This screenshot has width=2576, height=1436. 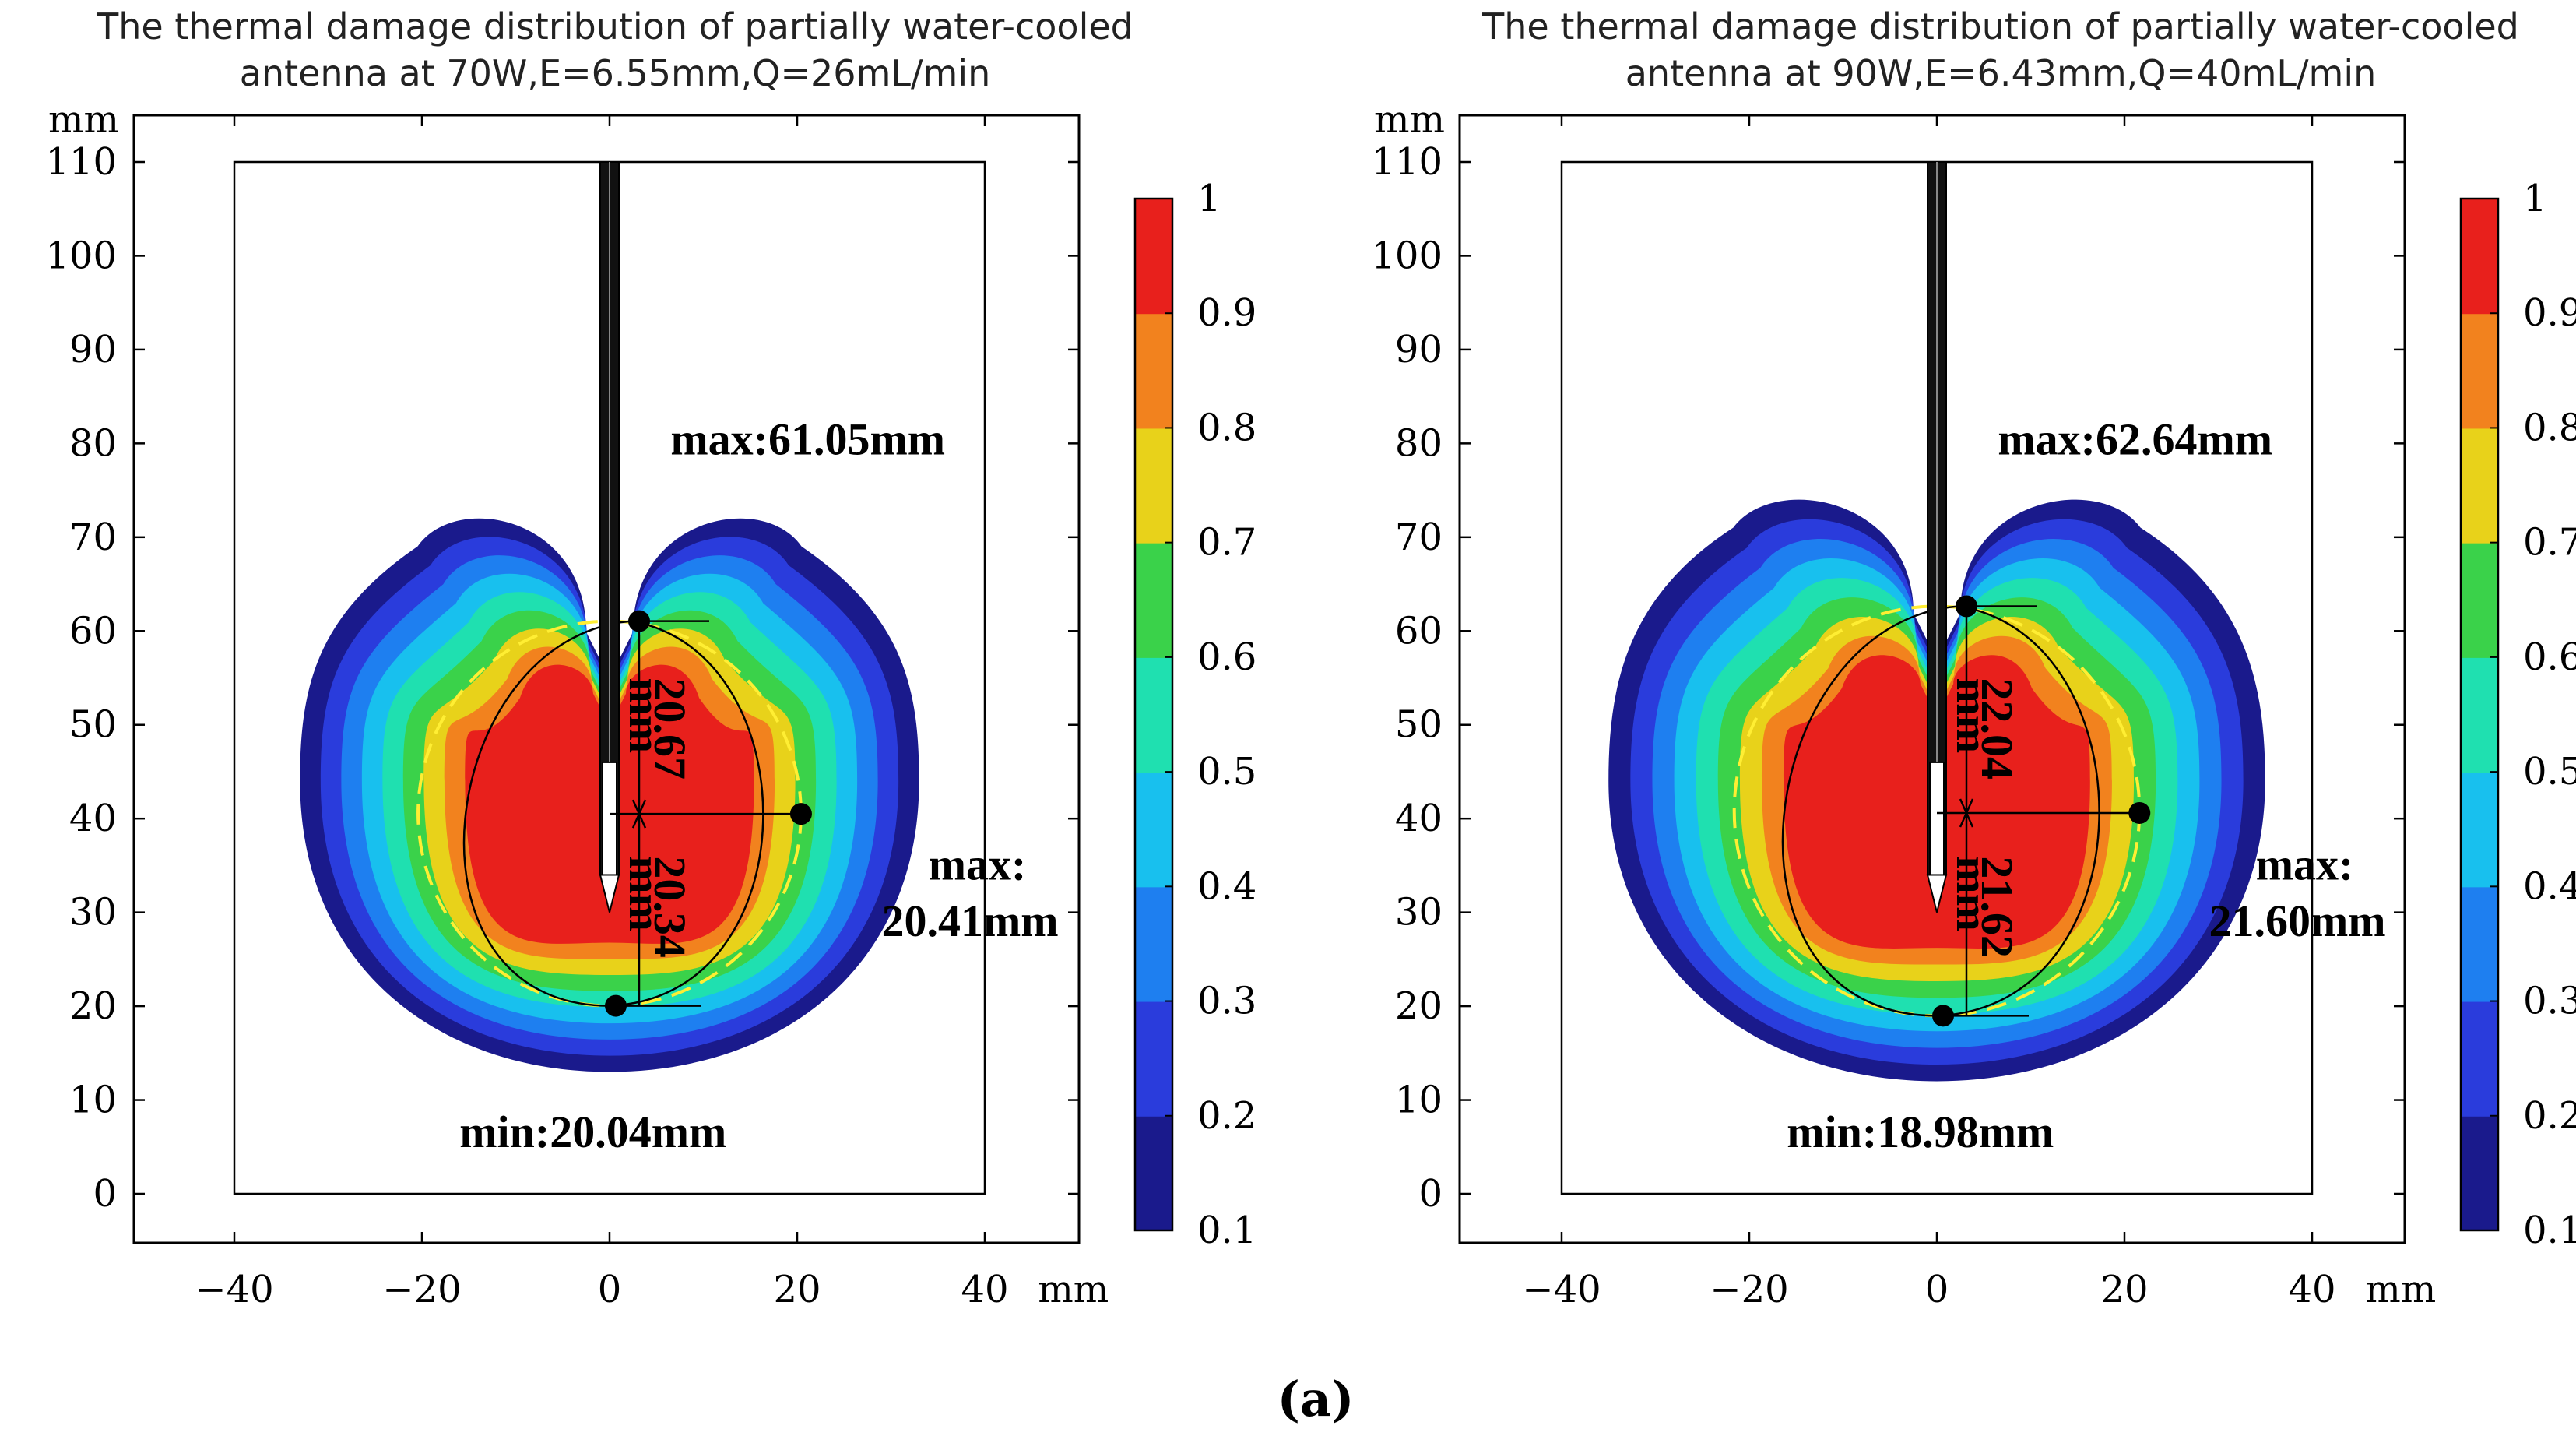 What do you see at coordinates (1966, 819) in the screenshot?
I see `down-arrowhead` at bounding box center [1966, 819].